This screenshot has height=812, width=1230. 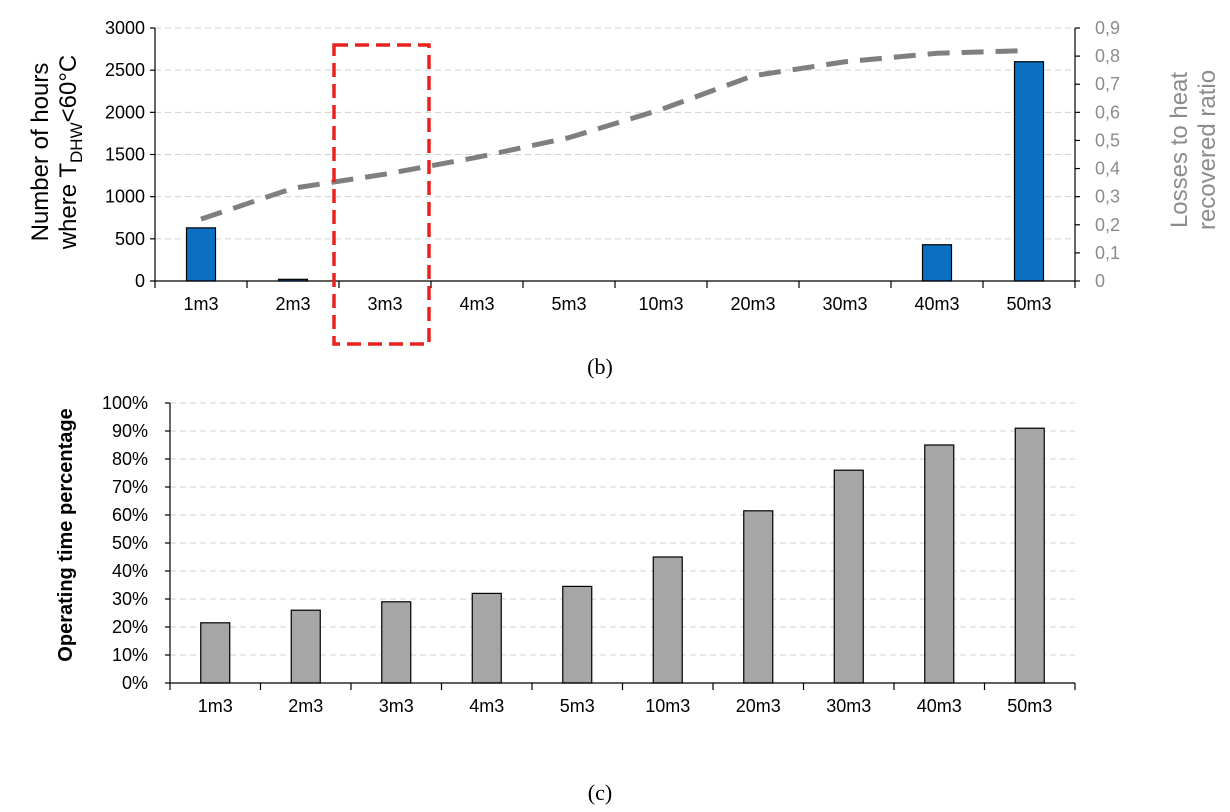 I want to click on chart-c-tick-labels: 0% 10% 20% 30% 40% 50% 60% 70% 80% 90% 100%, so click(x=125, y=543).